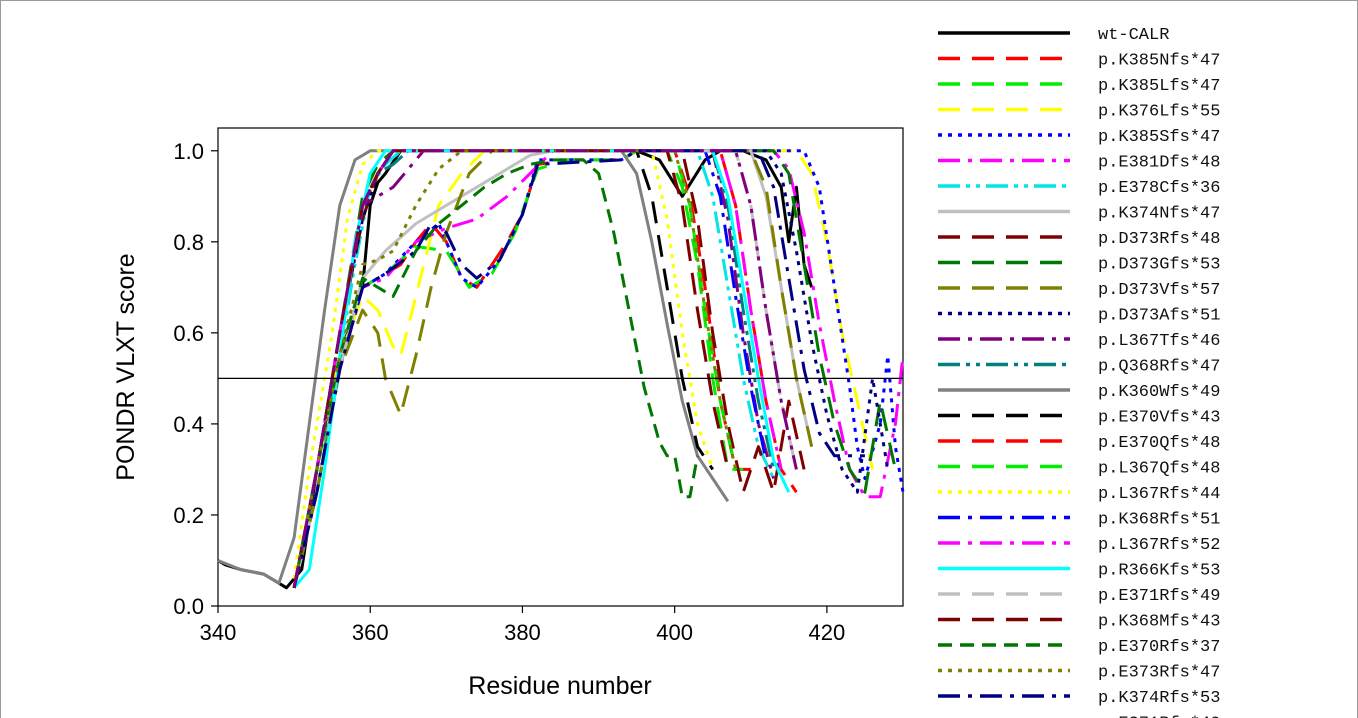 Image resolution: width=1358 pixels, height=718 pixels. What do you see at coordinates (370, 632) in the screenshot?
I see `x-tick-label: 360` at bounding box center [370, 632].